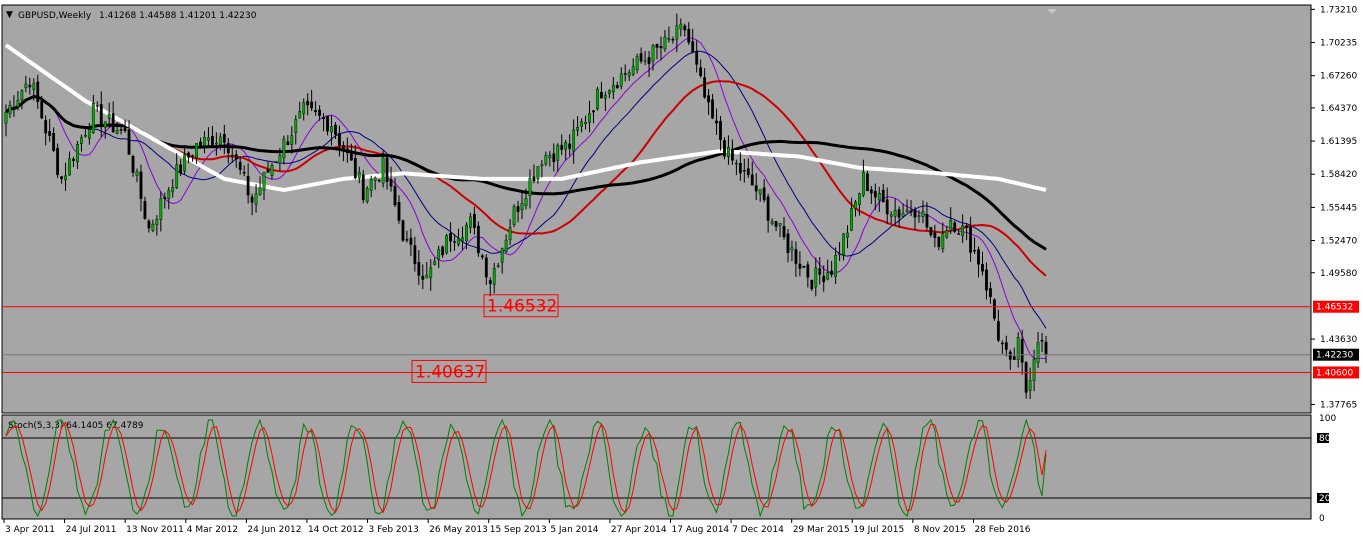  Describe the element at coordinates (9, 15) in the screenshot. I see `symbol-dropdown-icon: ▼` at that location.